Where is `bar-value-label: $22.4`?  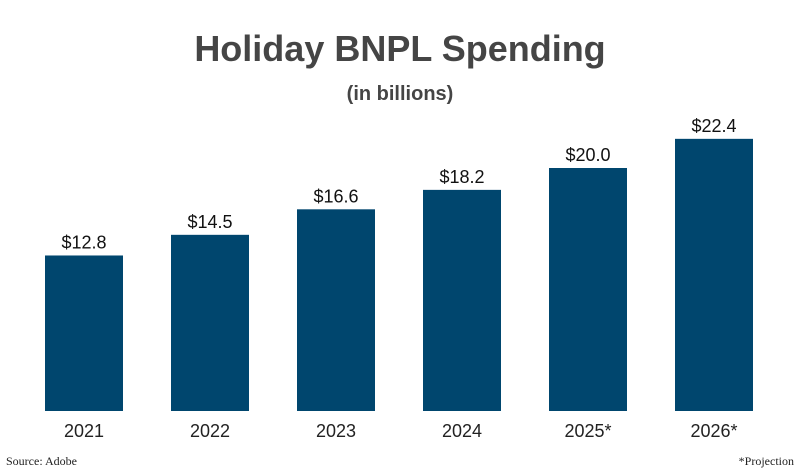 bar-value-label: $22.4 is located at coordinates (713, 126).